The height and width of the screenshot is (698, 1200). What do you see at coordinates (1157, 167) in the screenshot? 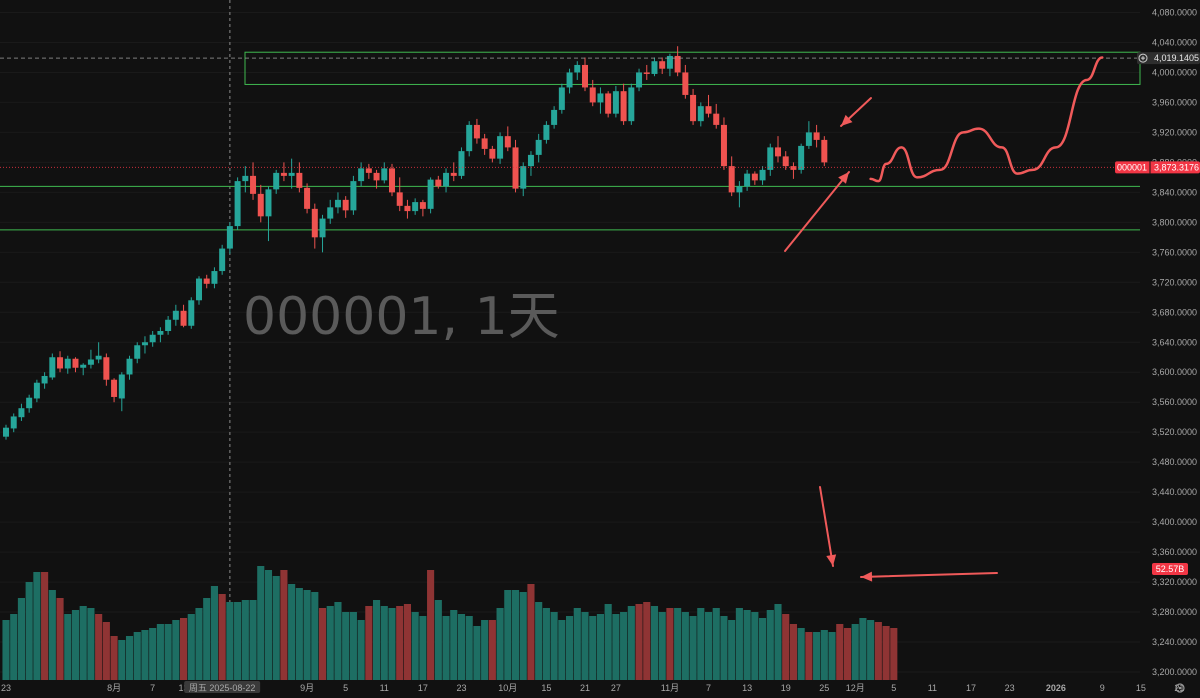
I see `current-price-tag` at bounding box center [1157, 167].